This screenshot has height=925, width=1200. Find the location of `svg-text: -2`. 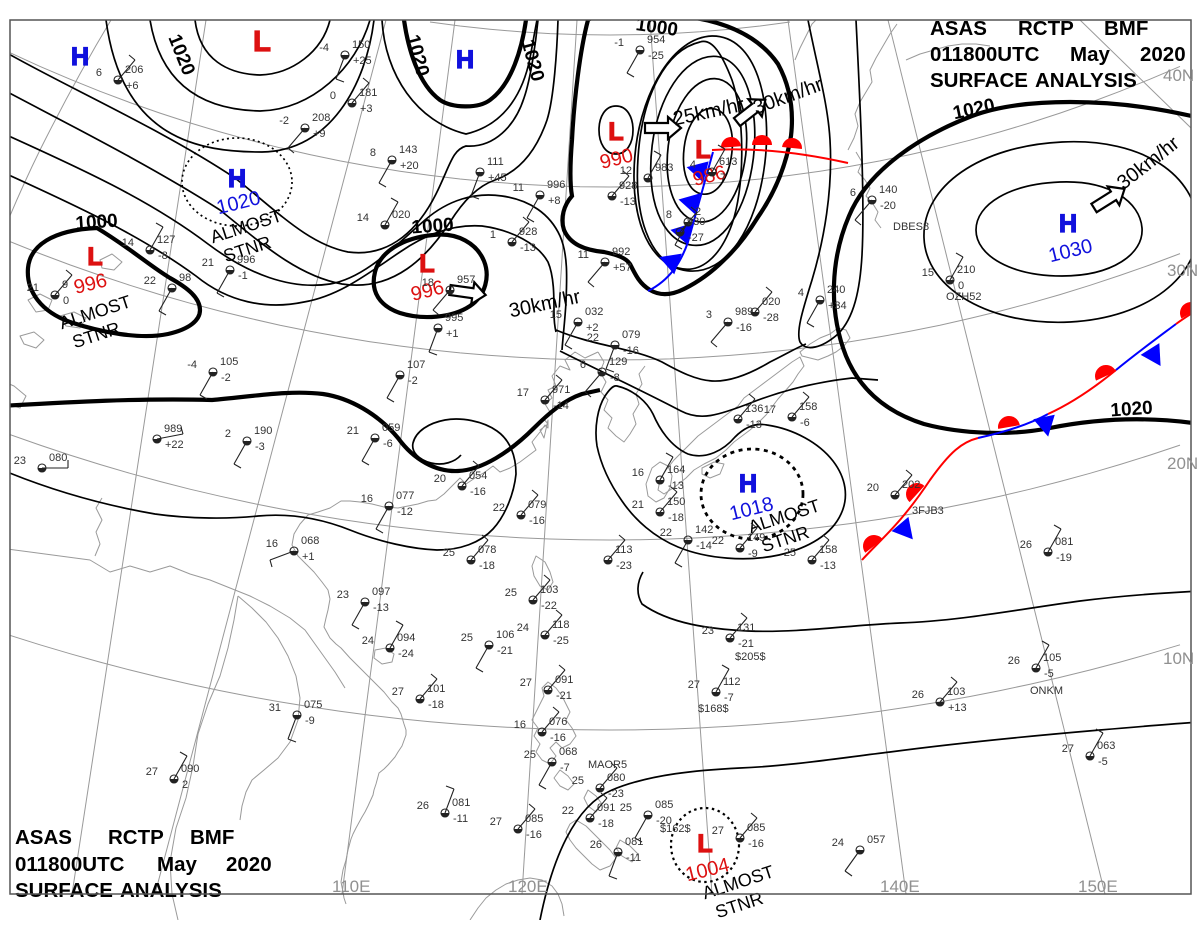

svg-text: -2 is located at coordinates (226, 378).